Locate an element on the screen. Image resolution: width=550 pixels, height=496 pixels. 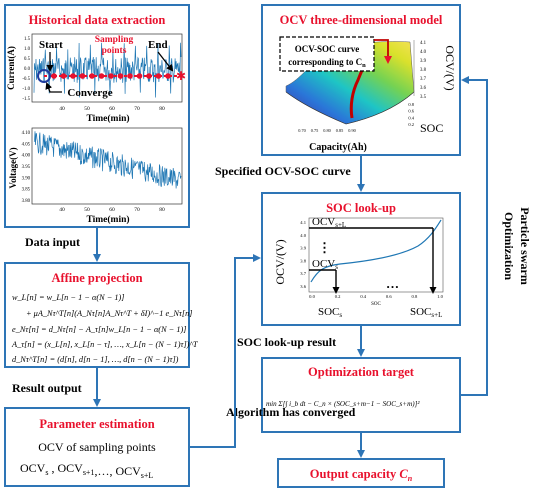
current-time-tick: 50 is located at coordinates (87, 109).